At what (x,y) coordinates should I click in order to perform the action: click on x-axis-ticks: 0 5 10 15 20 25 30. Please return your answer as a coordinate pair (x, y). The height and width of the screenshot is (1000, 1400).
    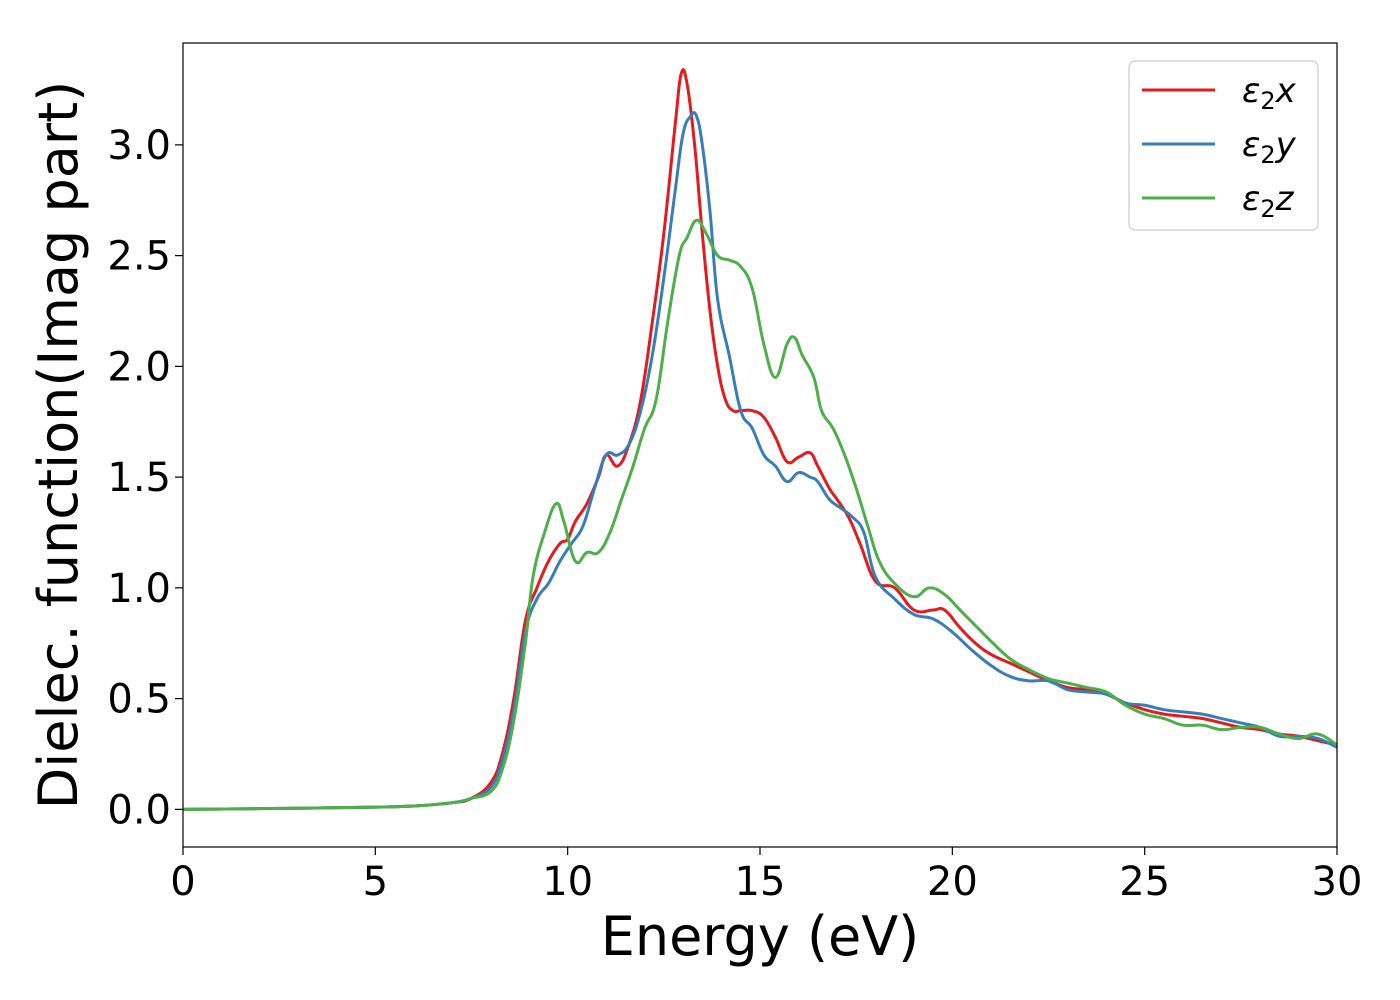
    Looking at the image, I should click on (766, 876).